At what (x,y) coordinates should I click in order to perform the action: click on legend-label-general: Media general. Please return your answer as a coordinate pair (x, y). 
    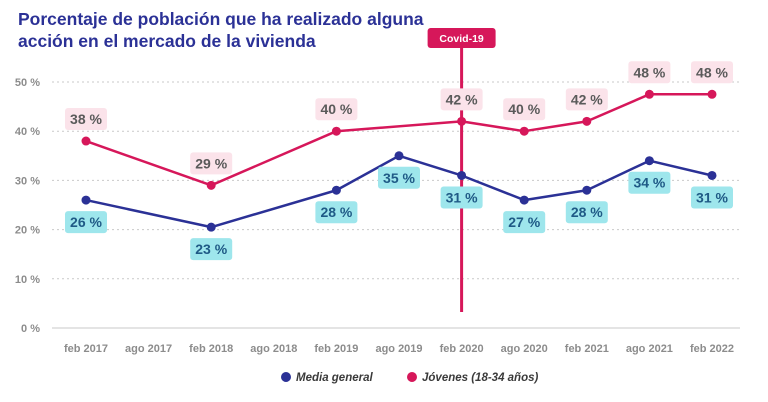
    Looking at the image, I should click on (334, 378).